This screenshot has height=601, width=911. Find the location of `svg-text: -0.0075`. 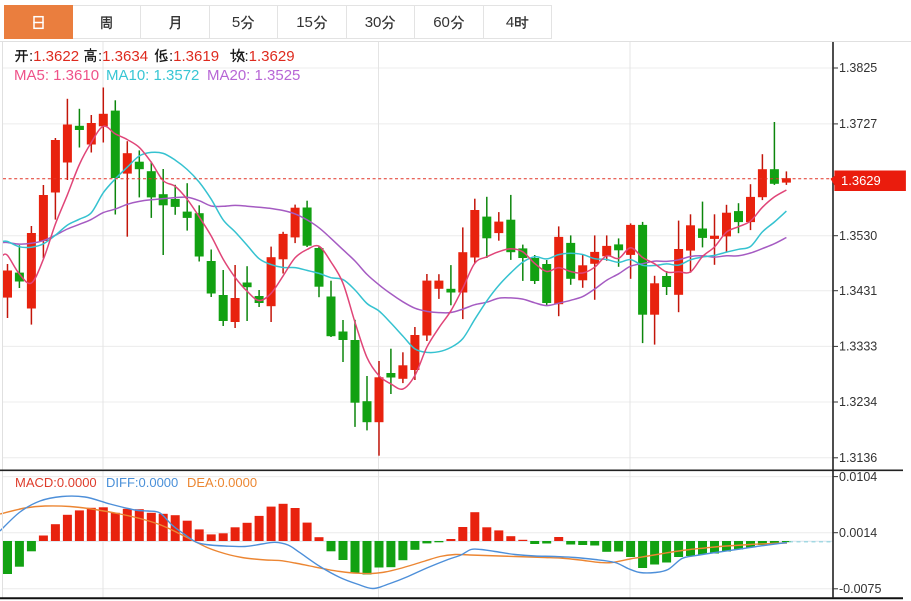

svg-text: -0.0075 is located at coordinates (860, 589).